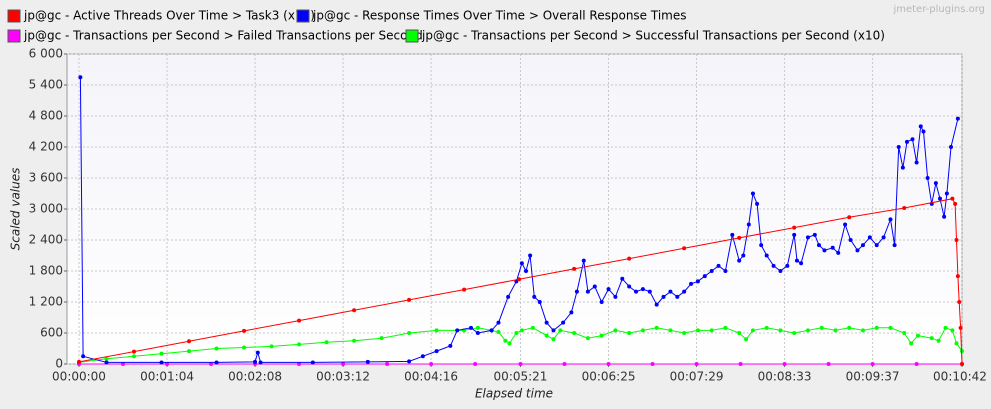 The image size is (991, 409). Describe the element at coordinates (46, 54) in the screenshot. I see `y-tick-label: 6 000` at that location.